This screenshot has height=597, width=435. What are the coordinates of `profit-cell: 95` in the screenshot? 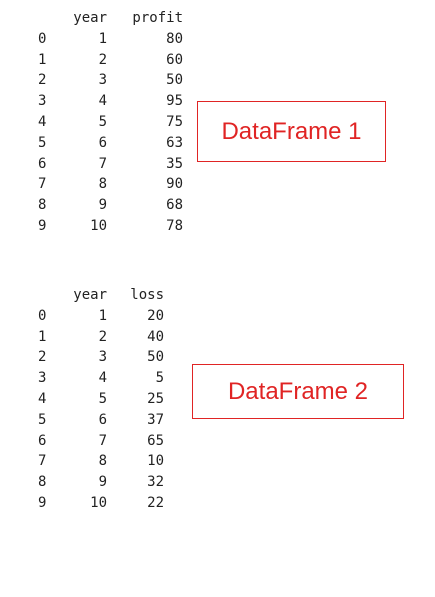 It's located at (174, 101).